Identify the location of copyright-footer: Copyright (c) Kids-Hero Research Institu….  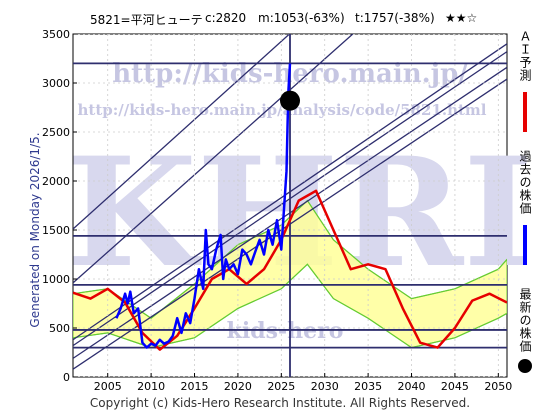
(280, 403).